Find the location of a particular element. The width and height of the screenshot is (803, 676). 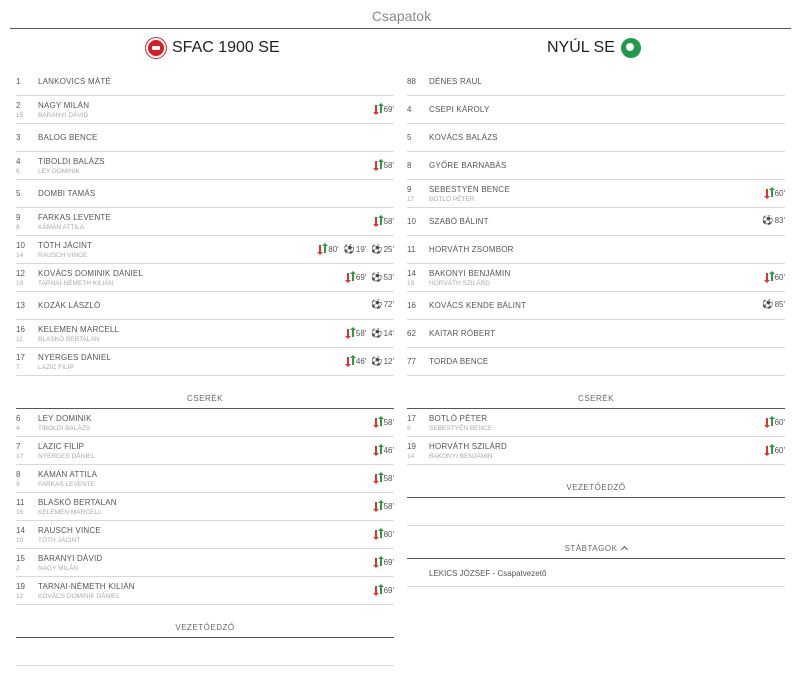

player-row: 5 KOVÁCS BALÁZS is located at coordinates (596, 138).